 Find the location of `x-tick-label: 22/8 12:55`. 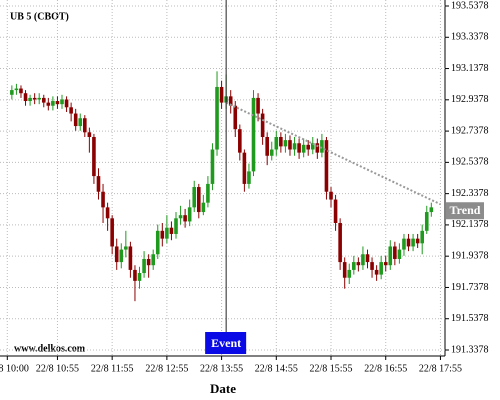

x-tick-label: 22/8 12:55 is located at coordinates (166, 368).